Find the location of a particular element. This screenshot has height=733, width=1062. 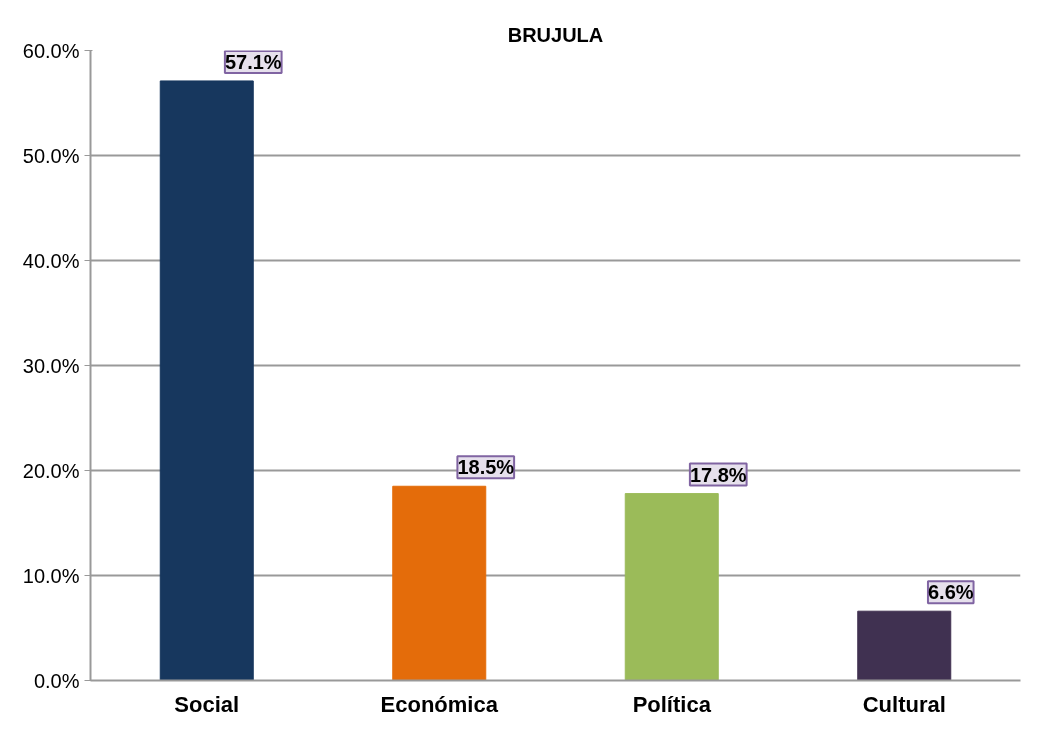

data-label: 18.5% is located at coordinates (486, 467).